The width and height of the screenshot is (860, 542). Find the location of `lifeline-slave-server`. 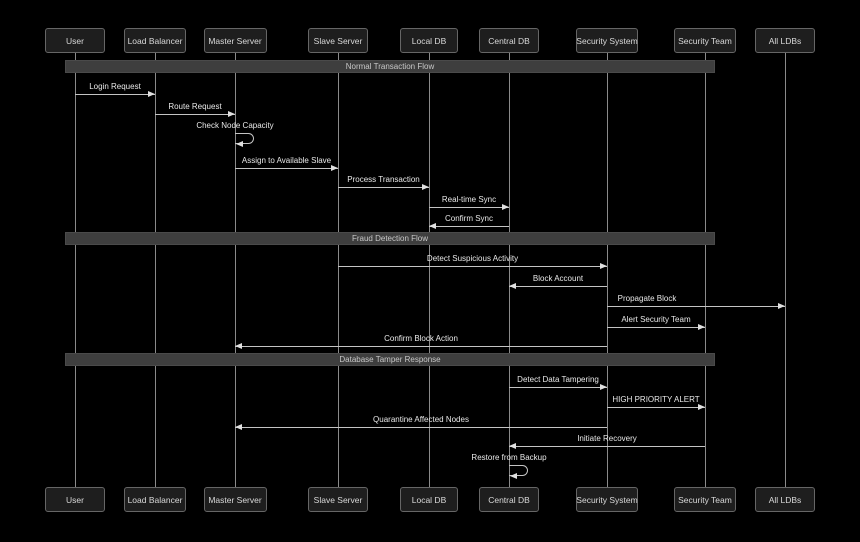

lifeline-slave-server is located at coordinates (338, 270).